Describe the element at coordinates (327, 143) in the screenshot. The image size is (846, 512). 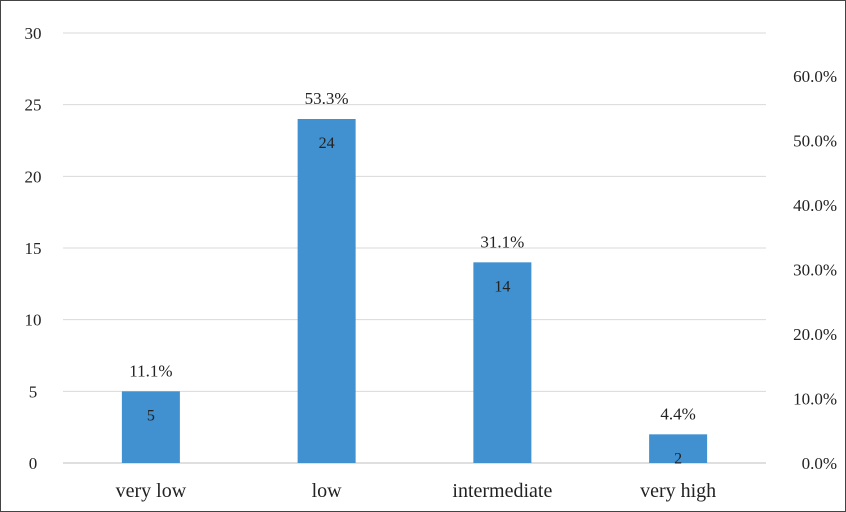
I see `bar-value-label: 24` at that location.